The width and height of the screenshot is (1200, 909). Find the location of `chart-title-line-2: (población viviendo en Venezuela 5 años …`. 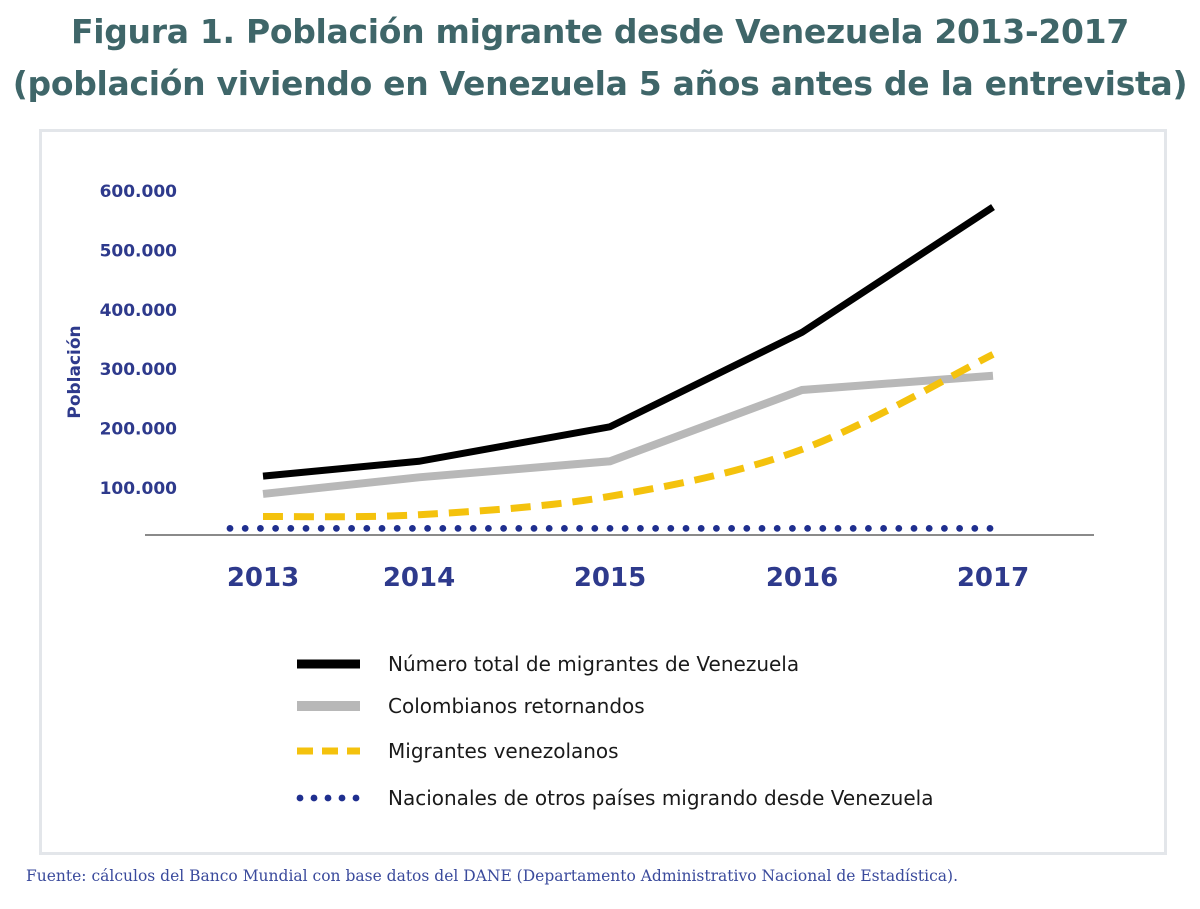

chart-title-line-2: (población viviendo en Venezuela 5 años … is located at coordinates (600, 83).